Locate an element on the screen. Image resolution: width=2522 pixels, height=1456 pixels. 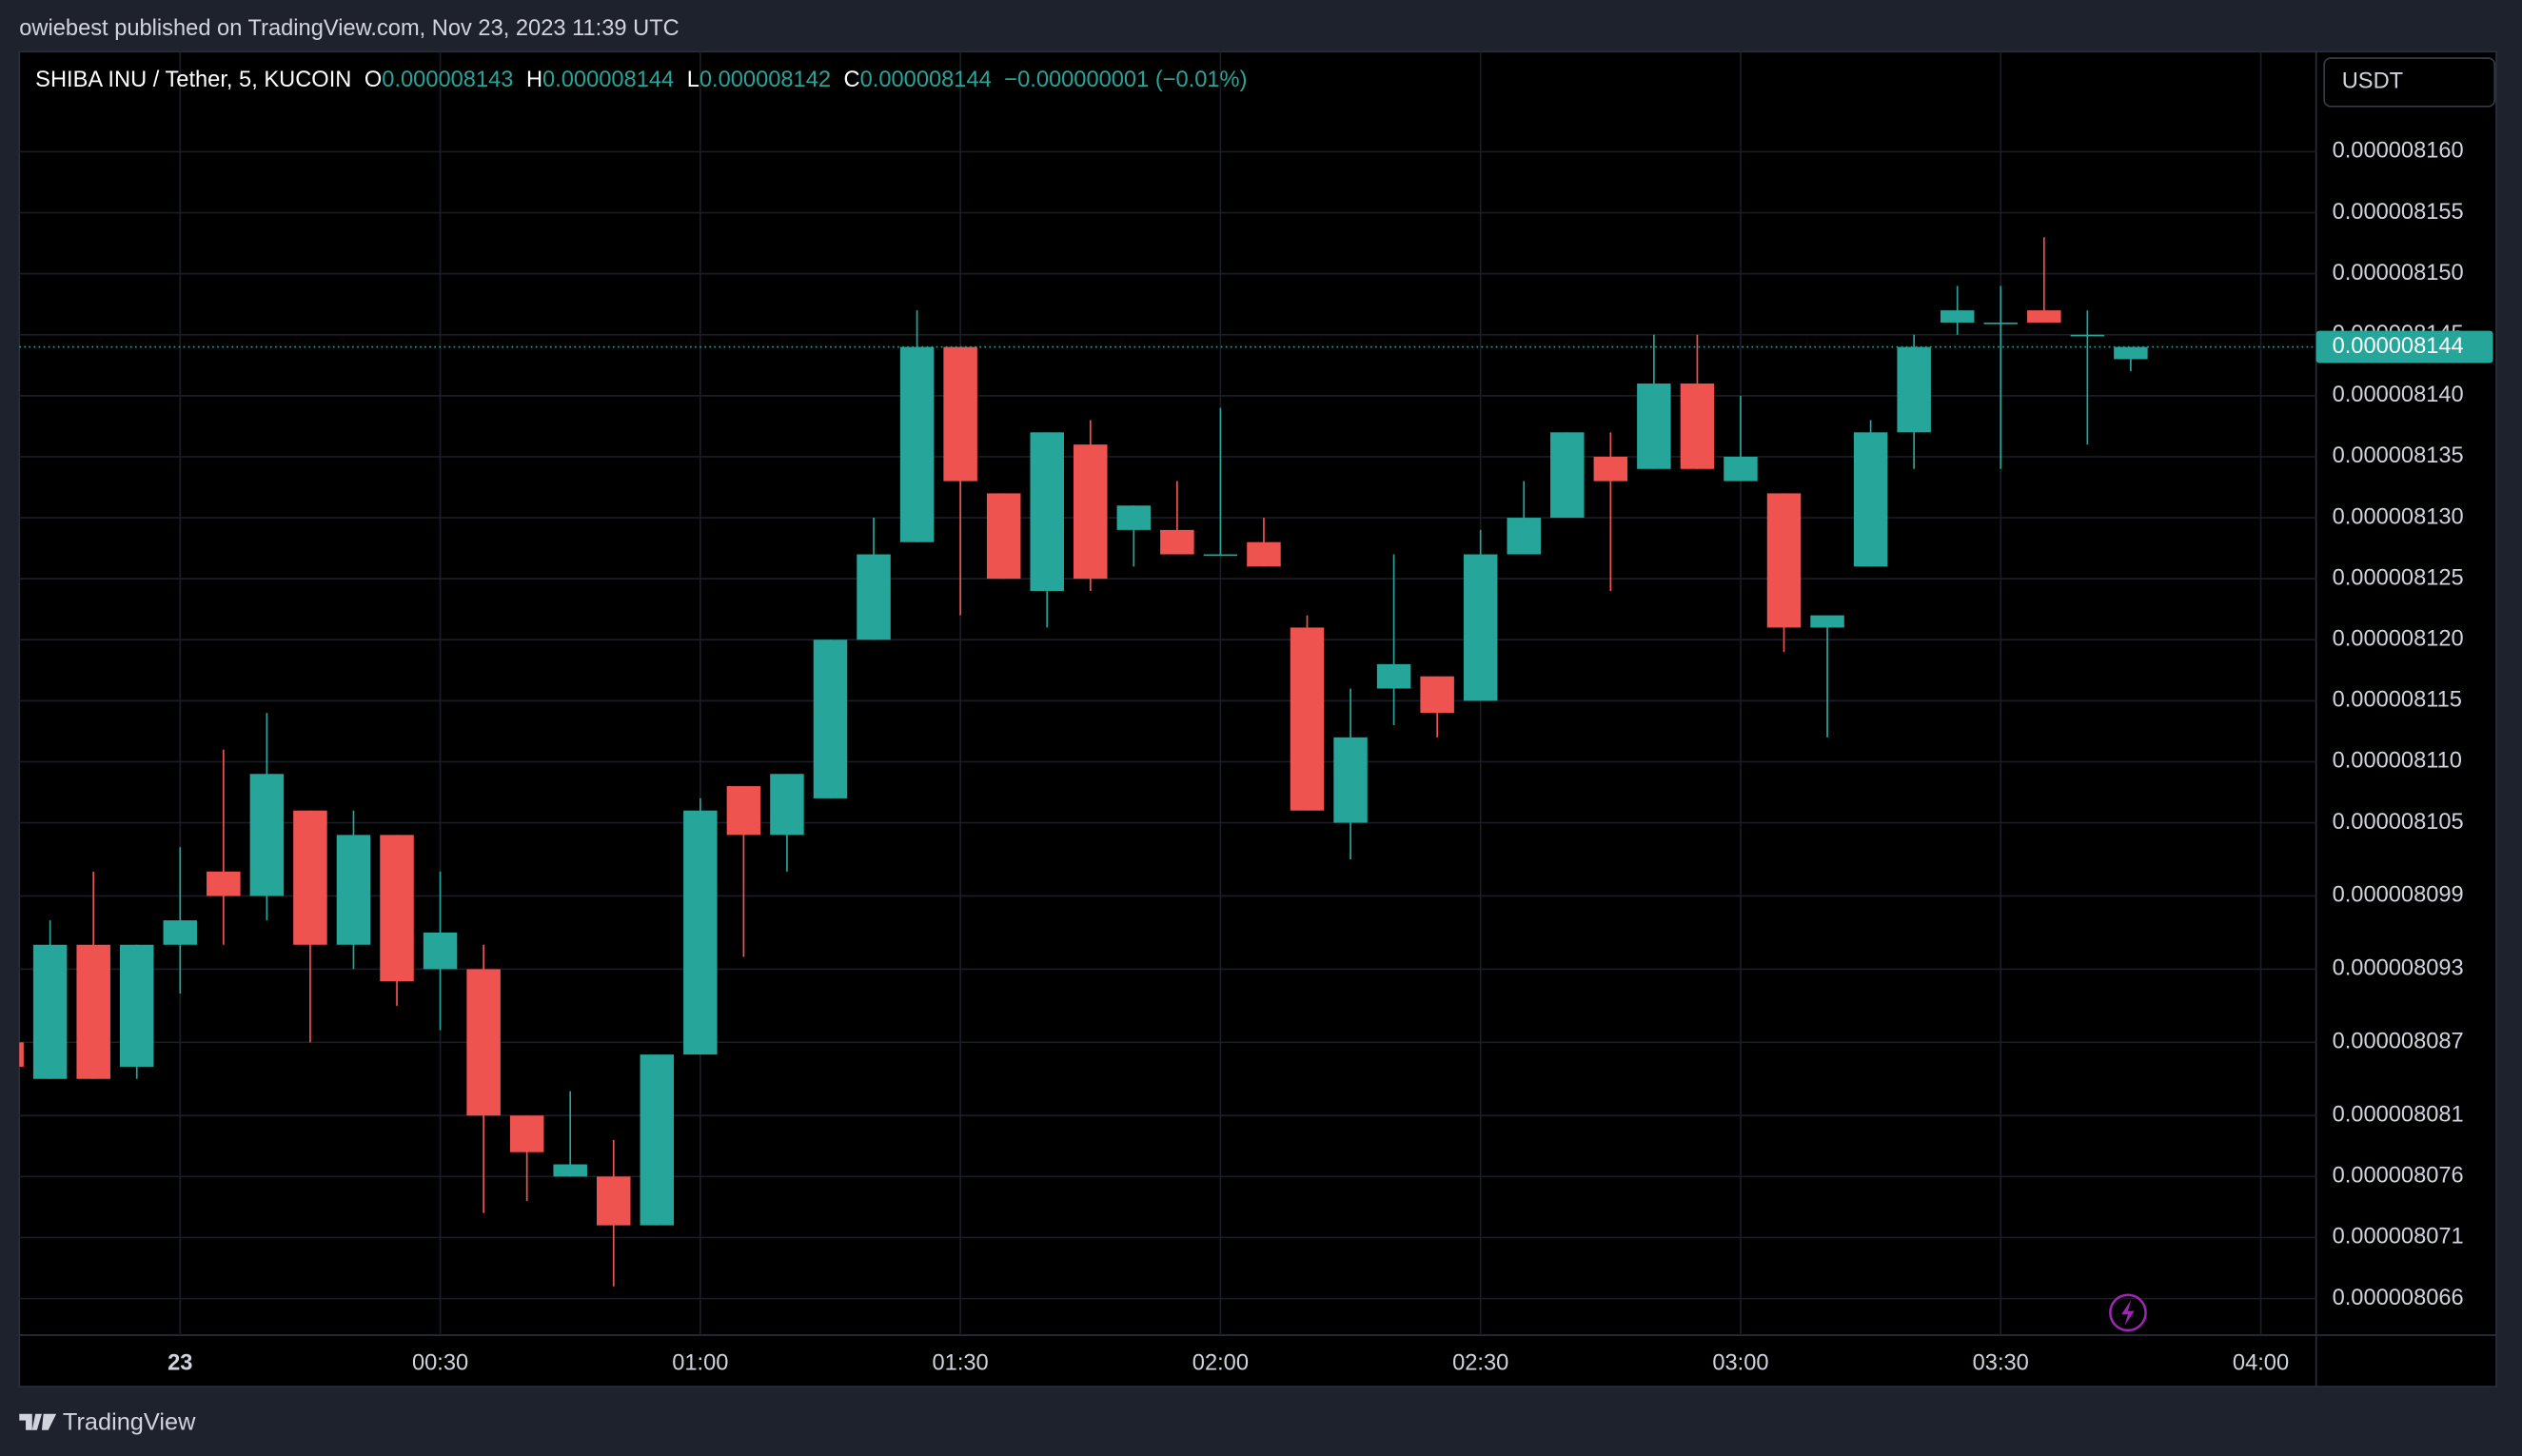
x-tick-label: 04:00 is located at coordinates (2261, 1363).